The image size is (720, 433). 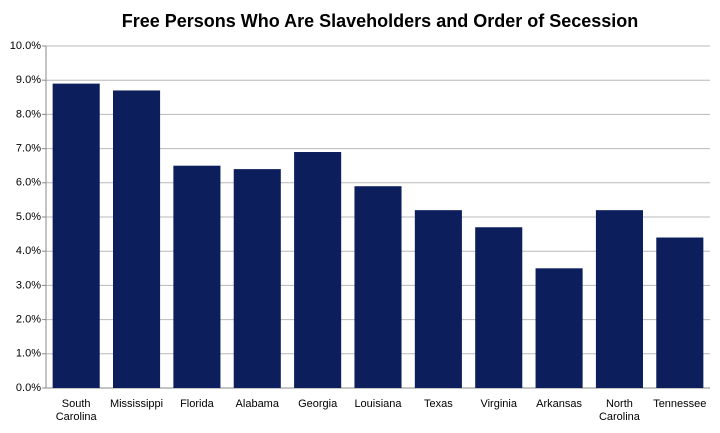 I want to click on y-tick-label: 8.0%, so click(x=28, y=114).